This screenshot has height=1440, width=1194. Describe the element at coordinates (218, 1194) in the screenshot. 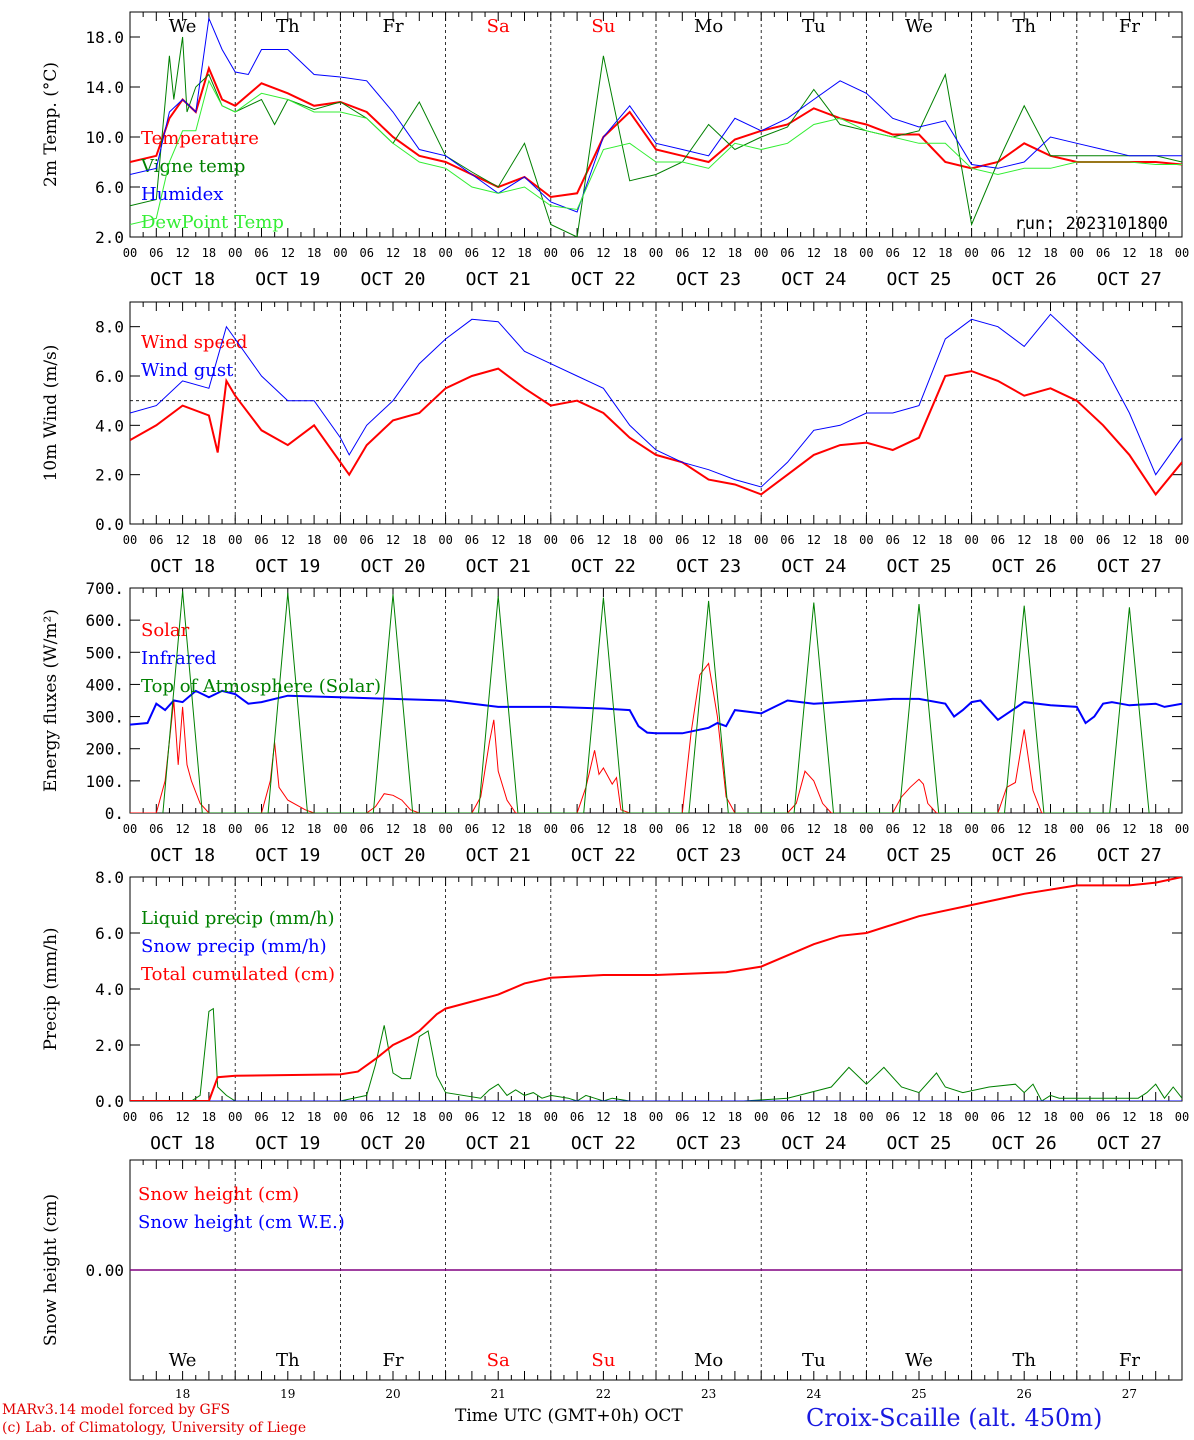

I see `legend-entry: Snow height (cm)` at that location.